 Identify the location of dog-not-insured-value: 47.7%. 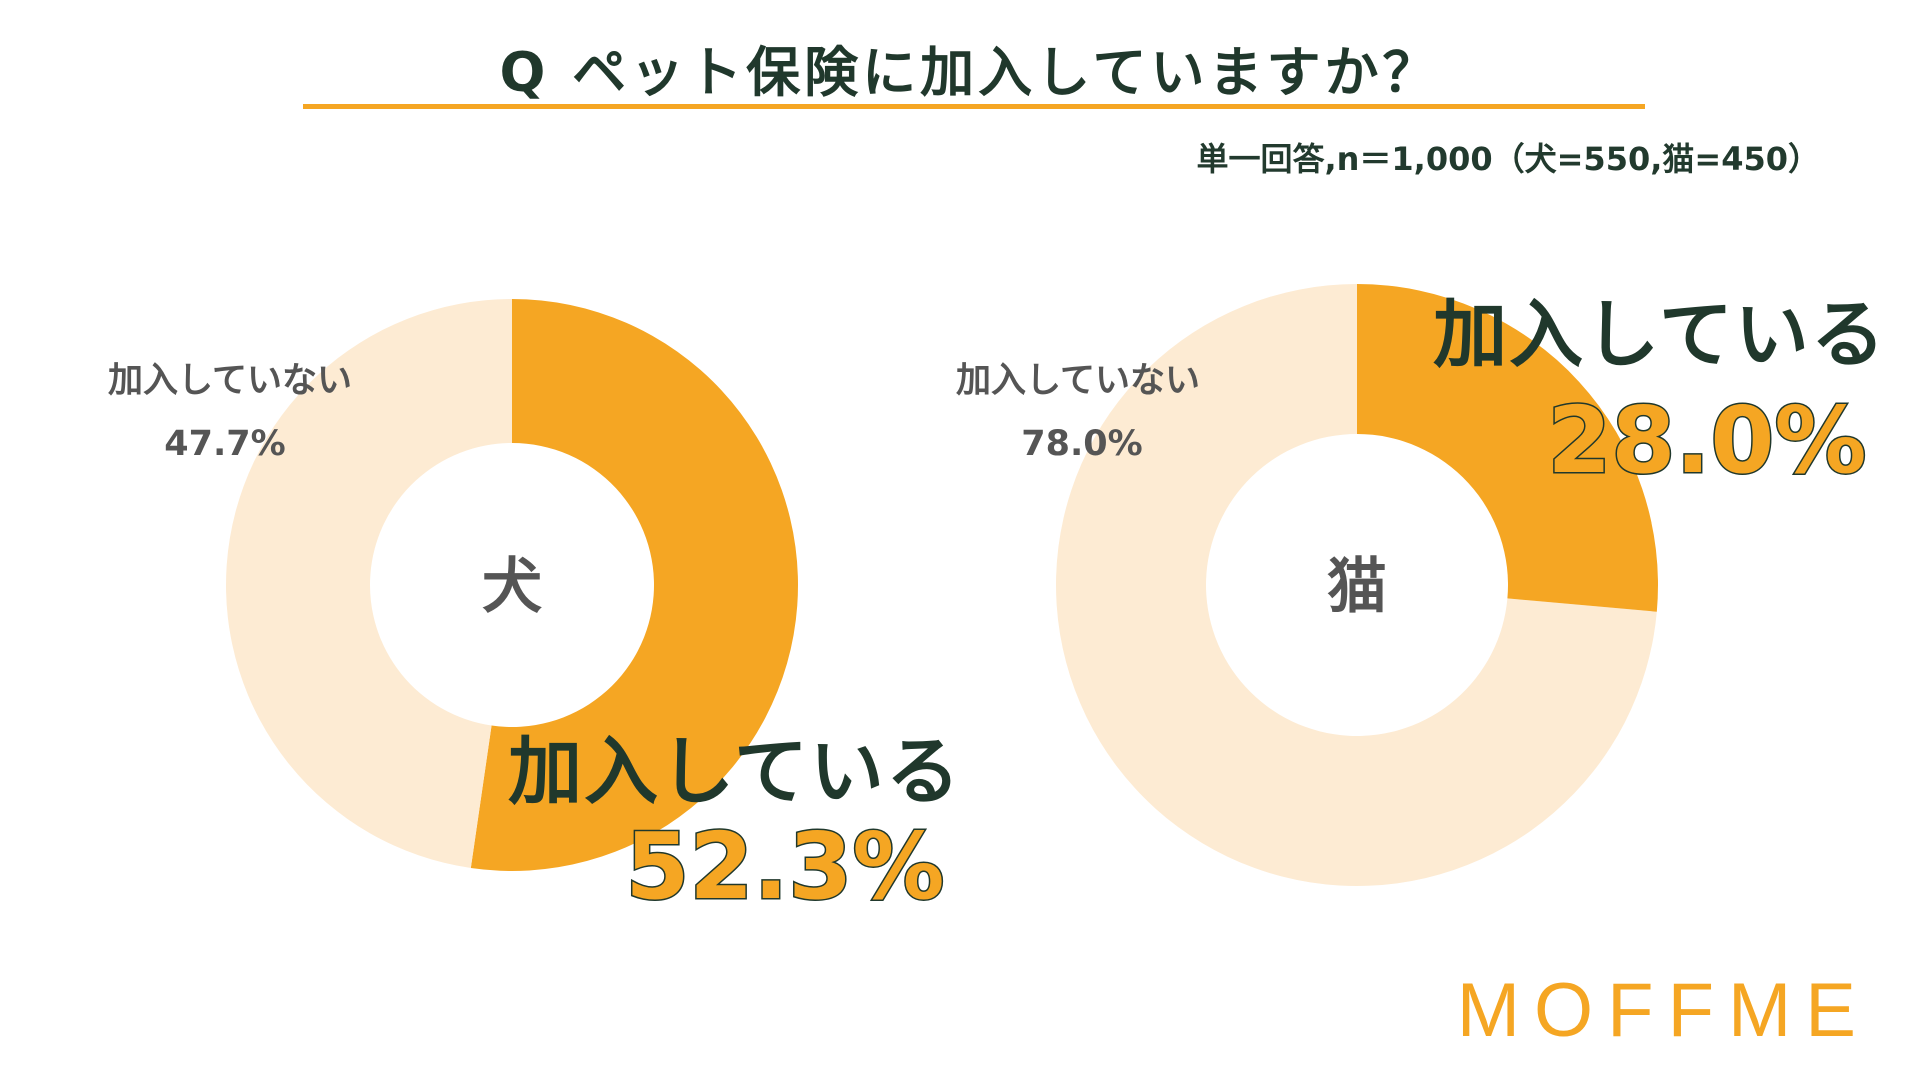
(224, 444).